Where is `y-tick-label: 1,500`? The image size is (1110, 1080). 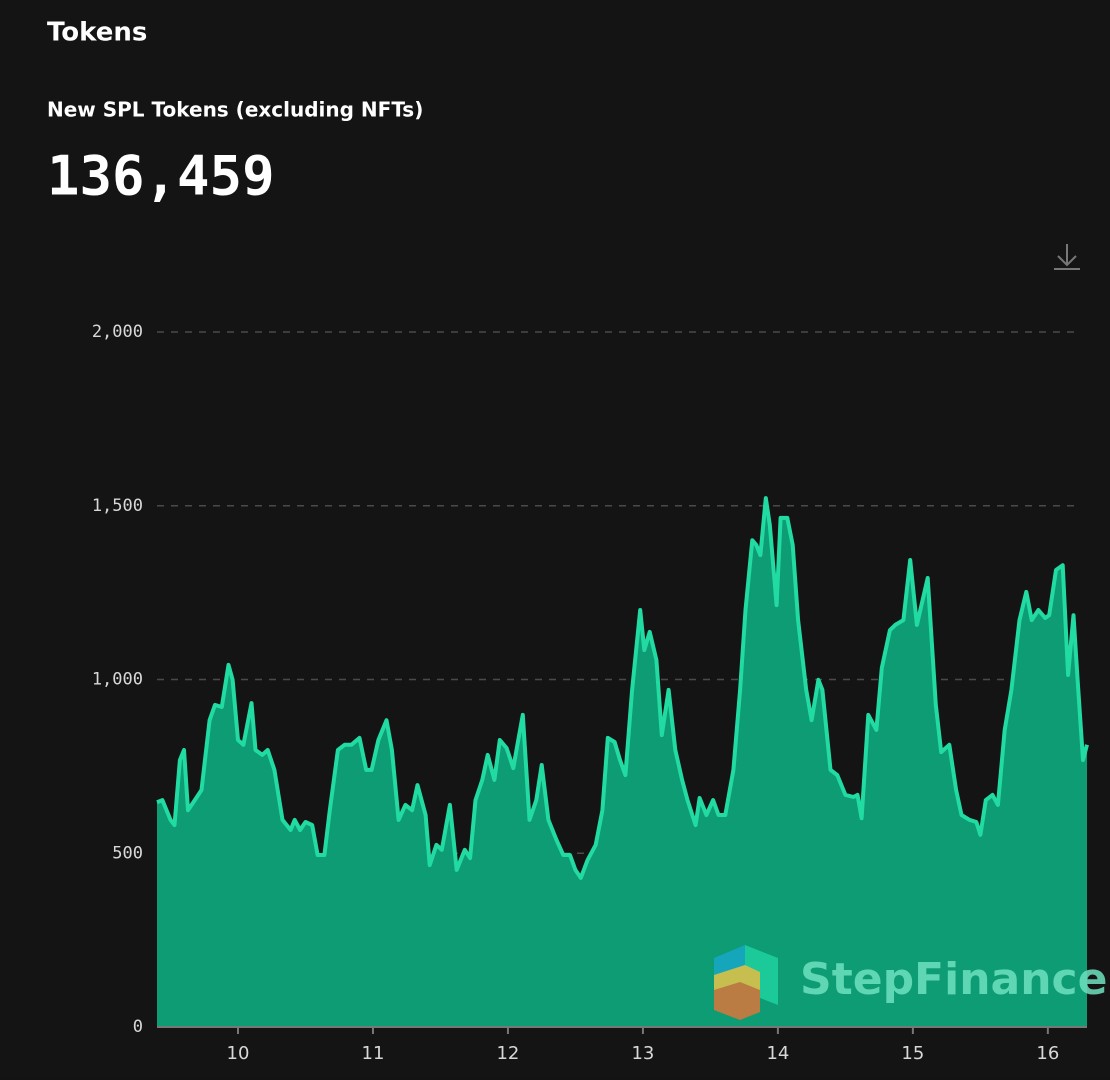 y-tick-label: 1,500 is located at coordinates (117, 506).